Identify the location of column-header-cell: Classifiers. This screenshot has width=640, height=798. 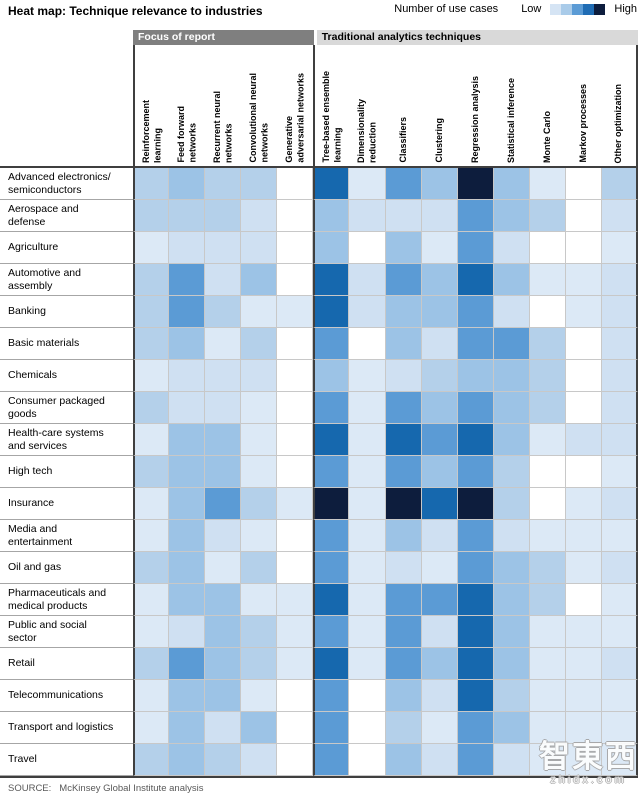
(404, 105).